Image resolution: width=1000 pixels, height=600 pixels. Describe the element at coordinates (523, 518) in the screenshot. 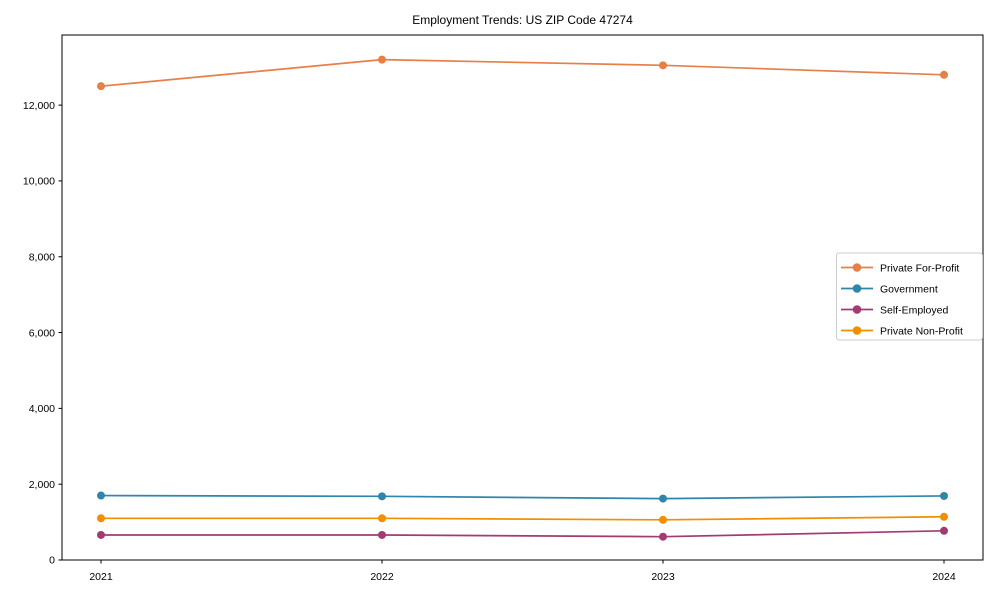

I see `series-line-private-non-profit` at that location.